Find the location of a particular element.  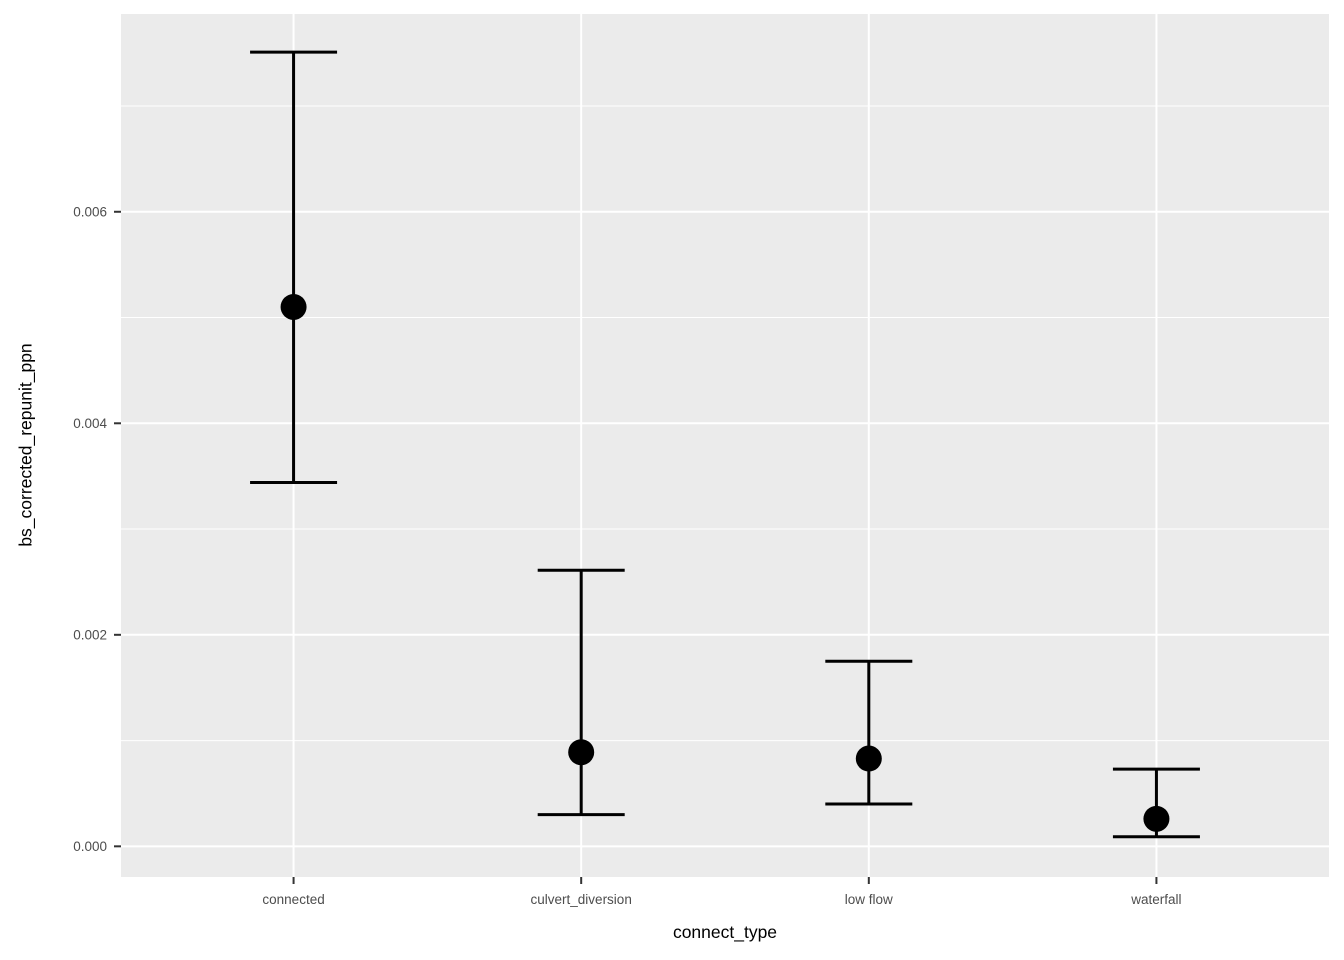

x-axis-title: connect_type is located at coordinates (725, 932).